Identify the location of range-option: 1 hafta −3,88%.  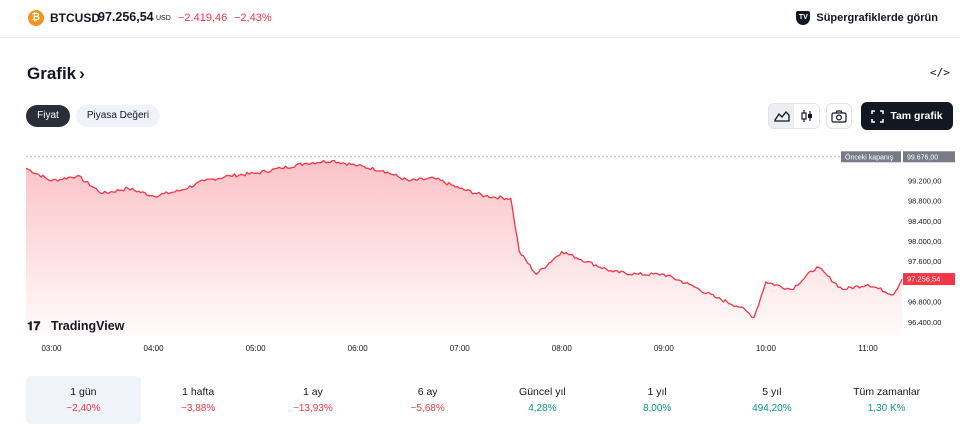
(198, 400).